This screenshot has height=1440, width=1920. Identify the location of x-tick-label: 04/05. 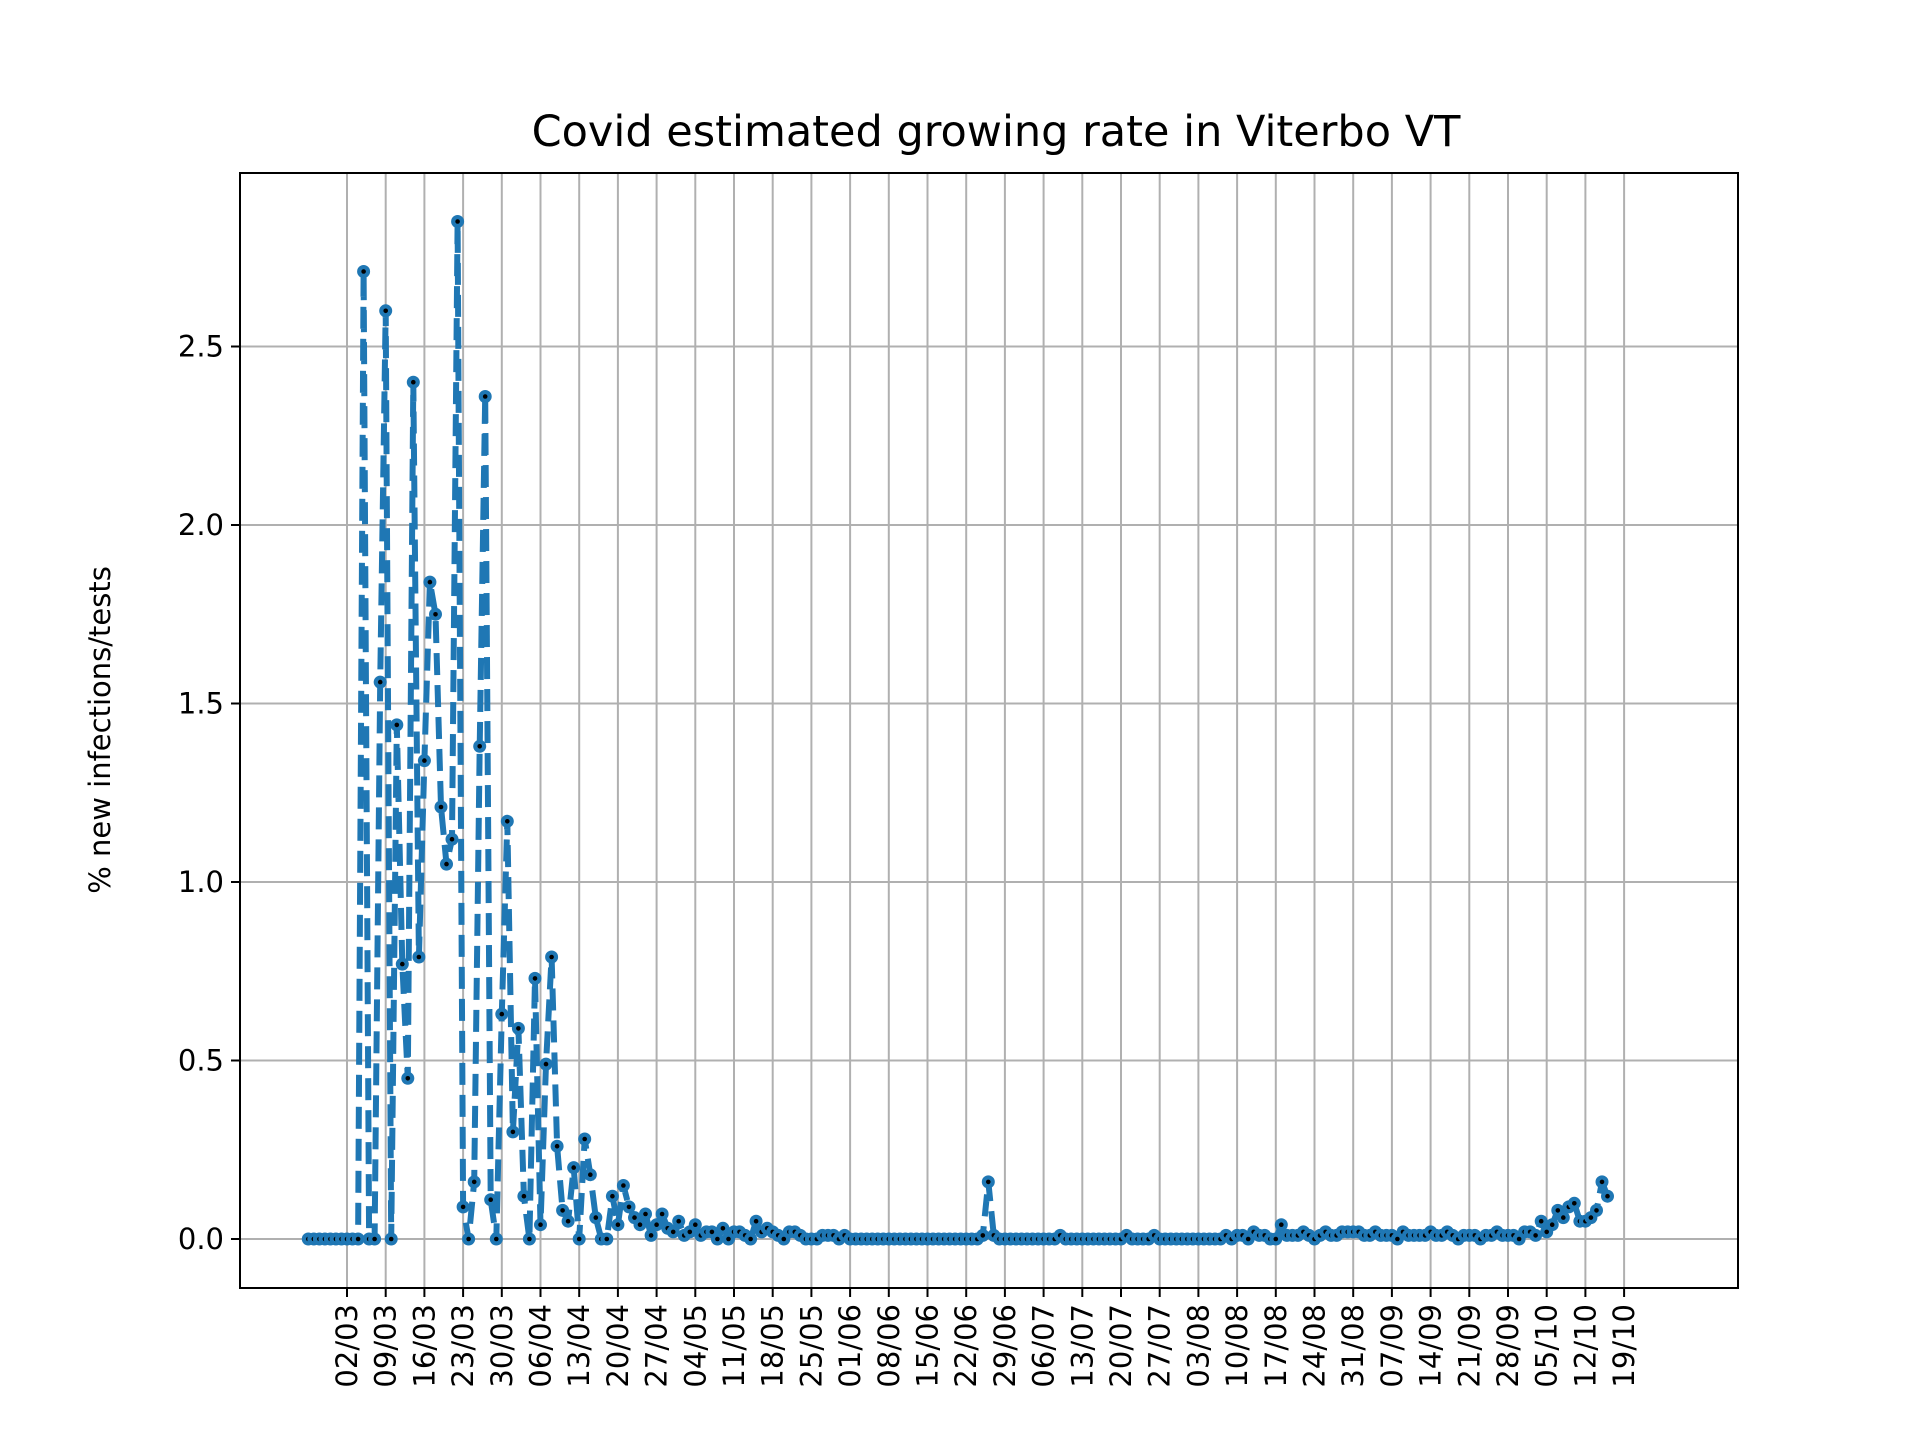
(695, 1346).